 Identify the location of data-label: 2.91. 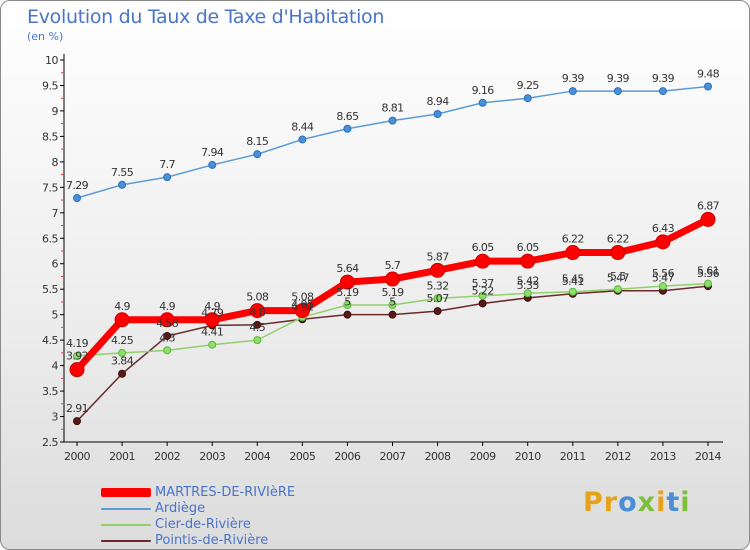
(77, 408).